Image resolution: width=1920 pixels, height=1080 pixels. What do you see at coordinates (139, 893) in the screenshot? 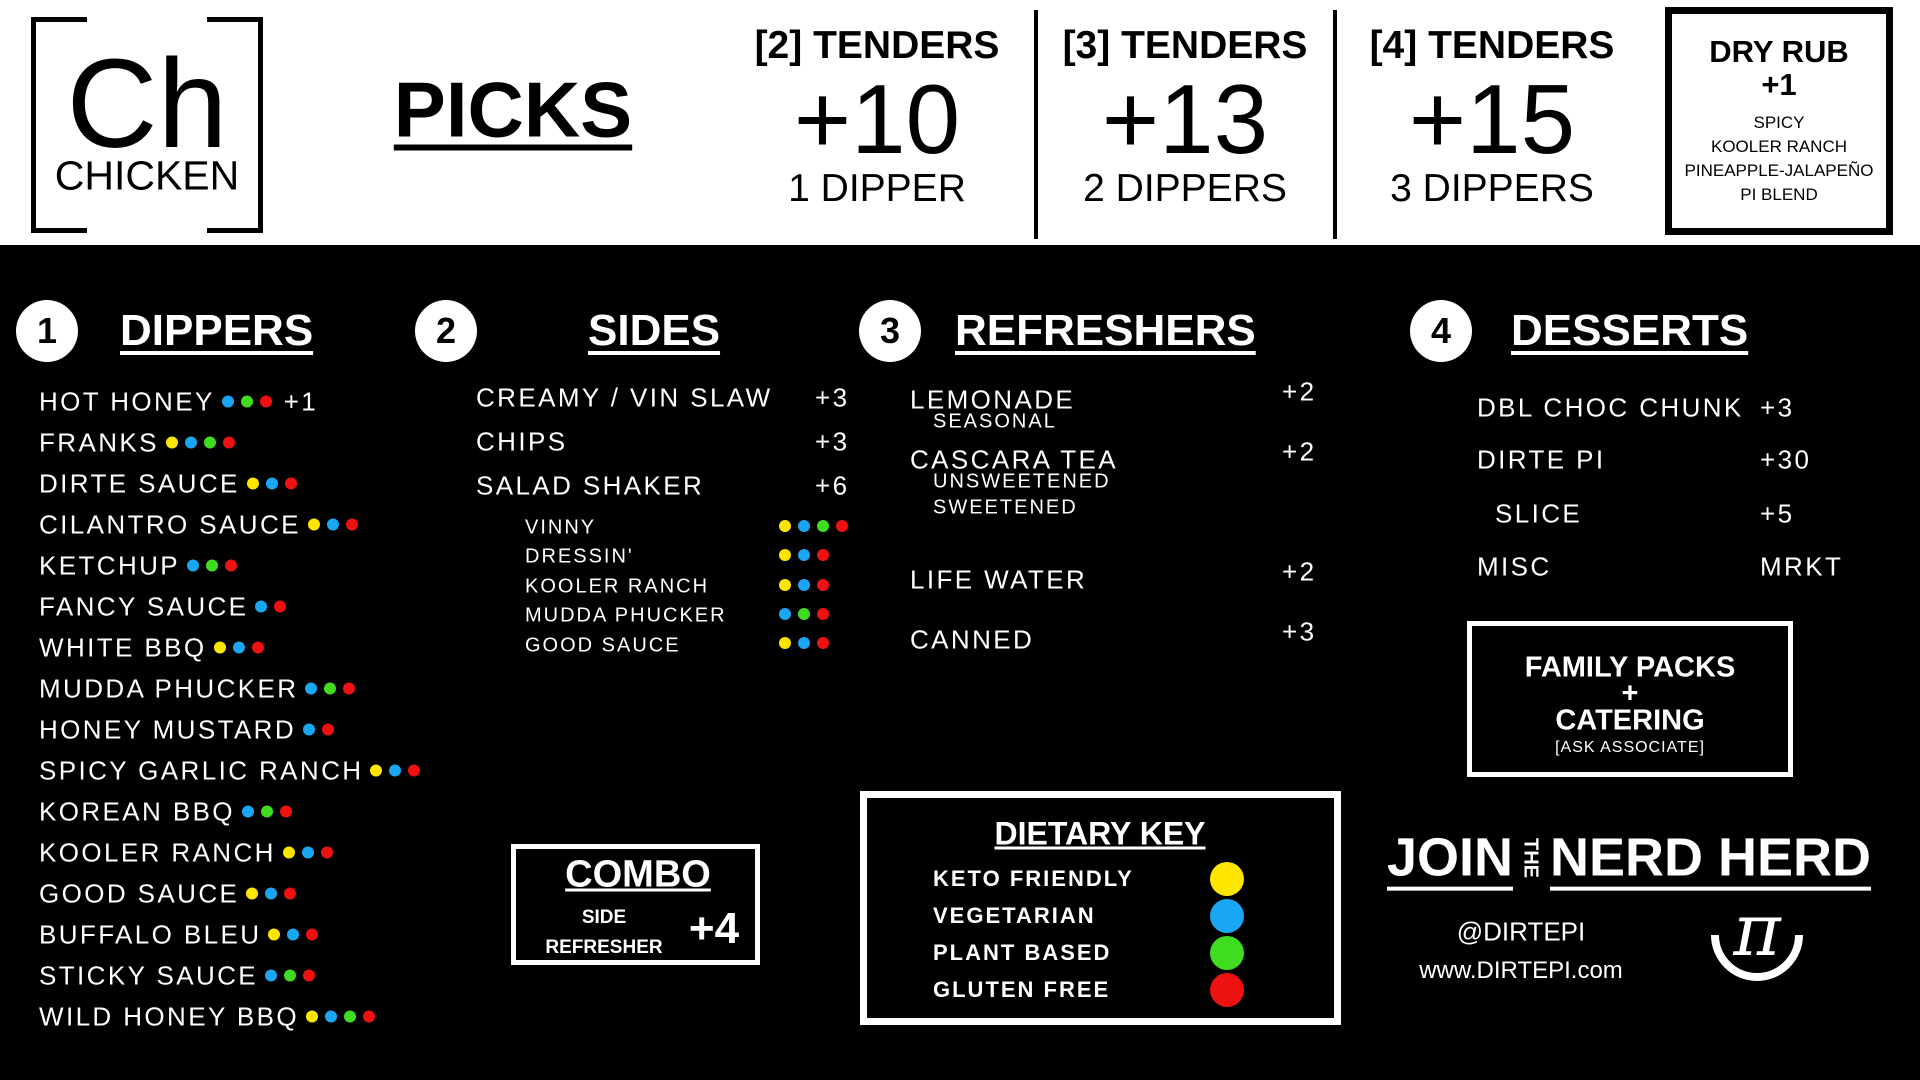
I see `dipper-name: GOOD SAUCE` at bounding box center [139, 893].